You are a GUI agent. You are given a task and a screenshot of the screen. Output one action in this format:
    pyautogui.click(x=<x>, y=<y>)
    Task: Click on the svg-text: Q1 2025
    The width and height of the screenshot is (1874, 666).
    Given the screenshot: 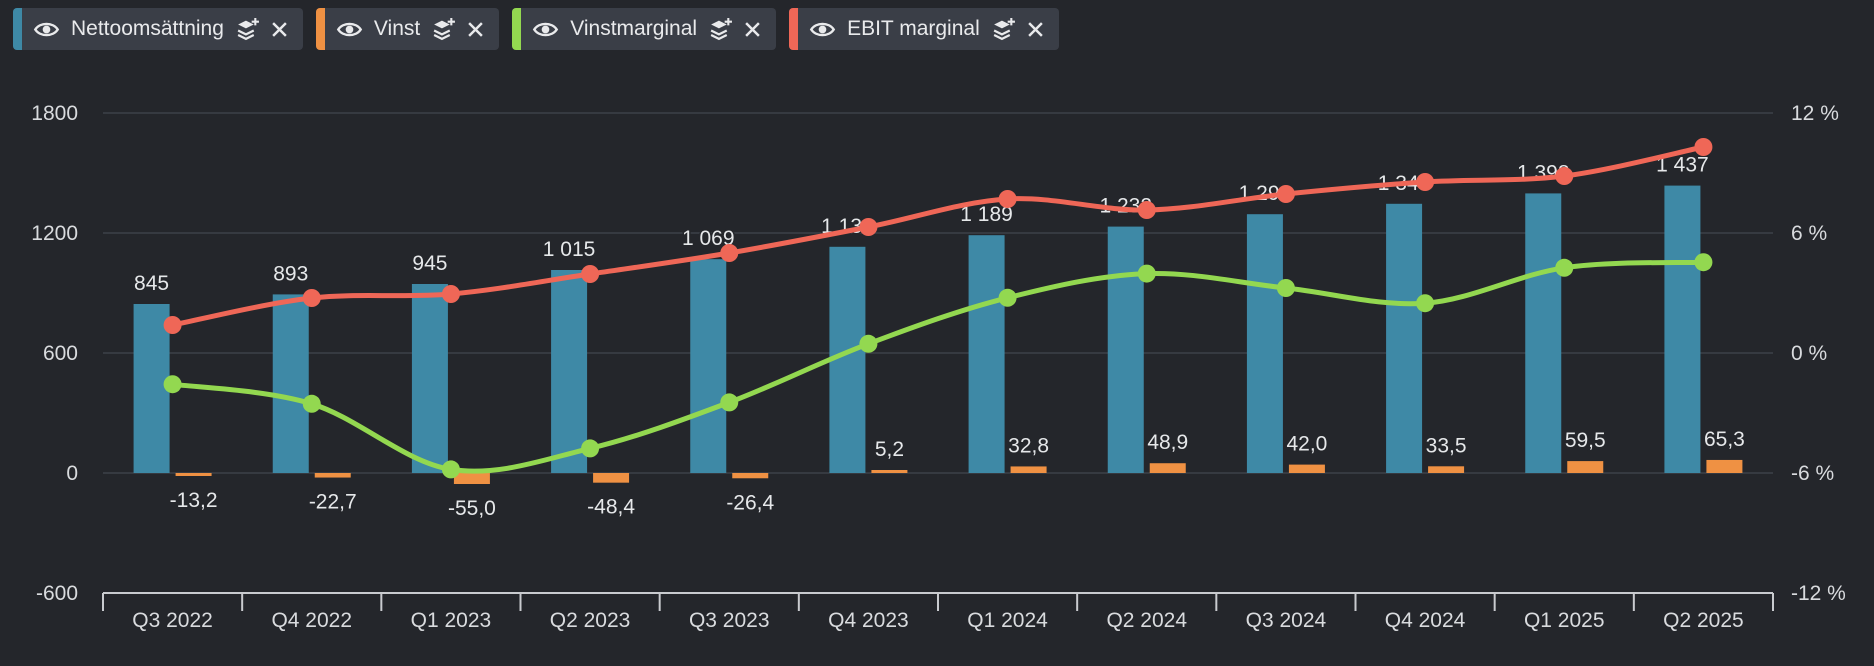 What is the action you would take?
    pyautogui.click(x=1564, y=620)
    